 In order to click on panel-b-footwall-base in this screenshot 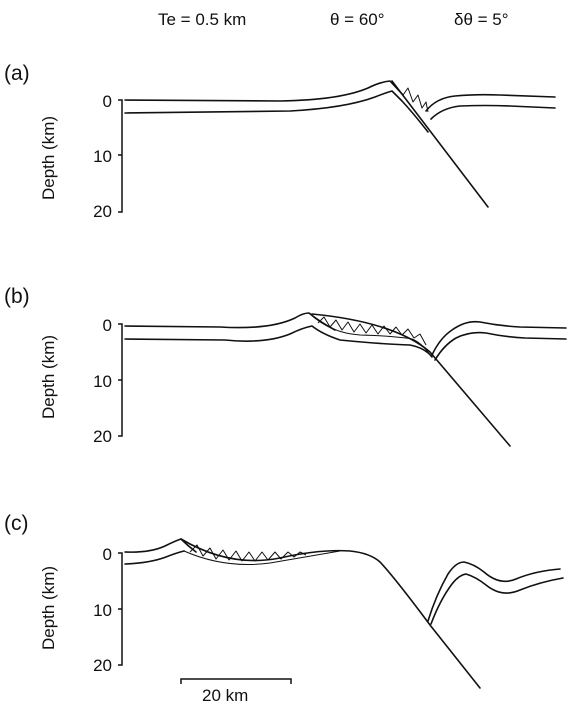, I will do `click(500, 346)`.